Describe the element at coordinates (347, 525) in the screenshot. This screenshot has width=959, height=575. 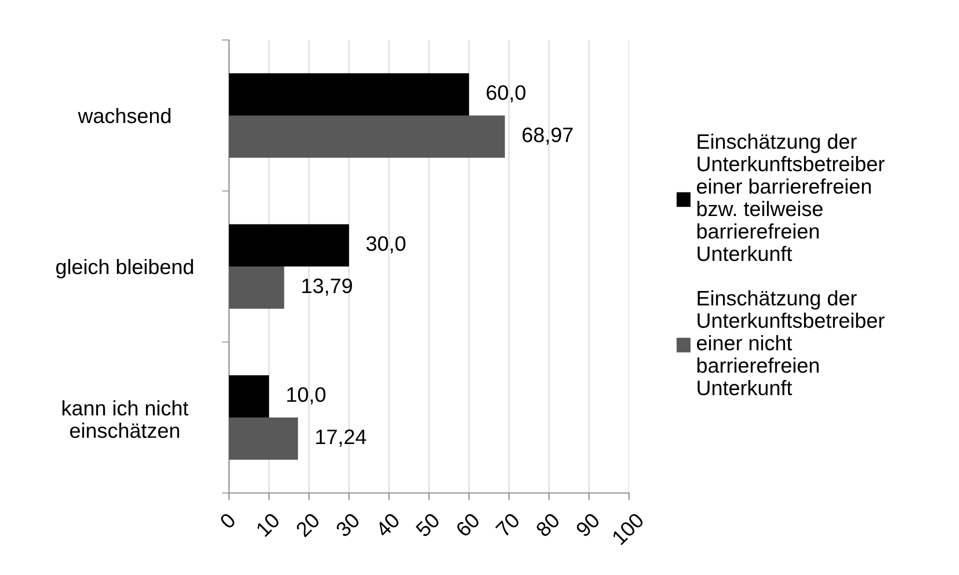
I see `x-tick-label: 30` at that location.